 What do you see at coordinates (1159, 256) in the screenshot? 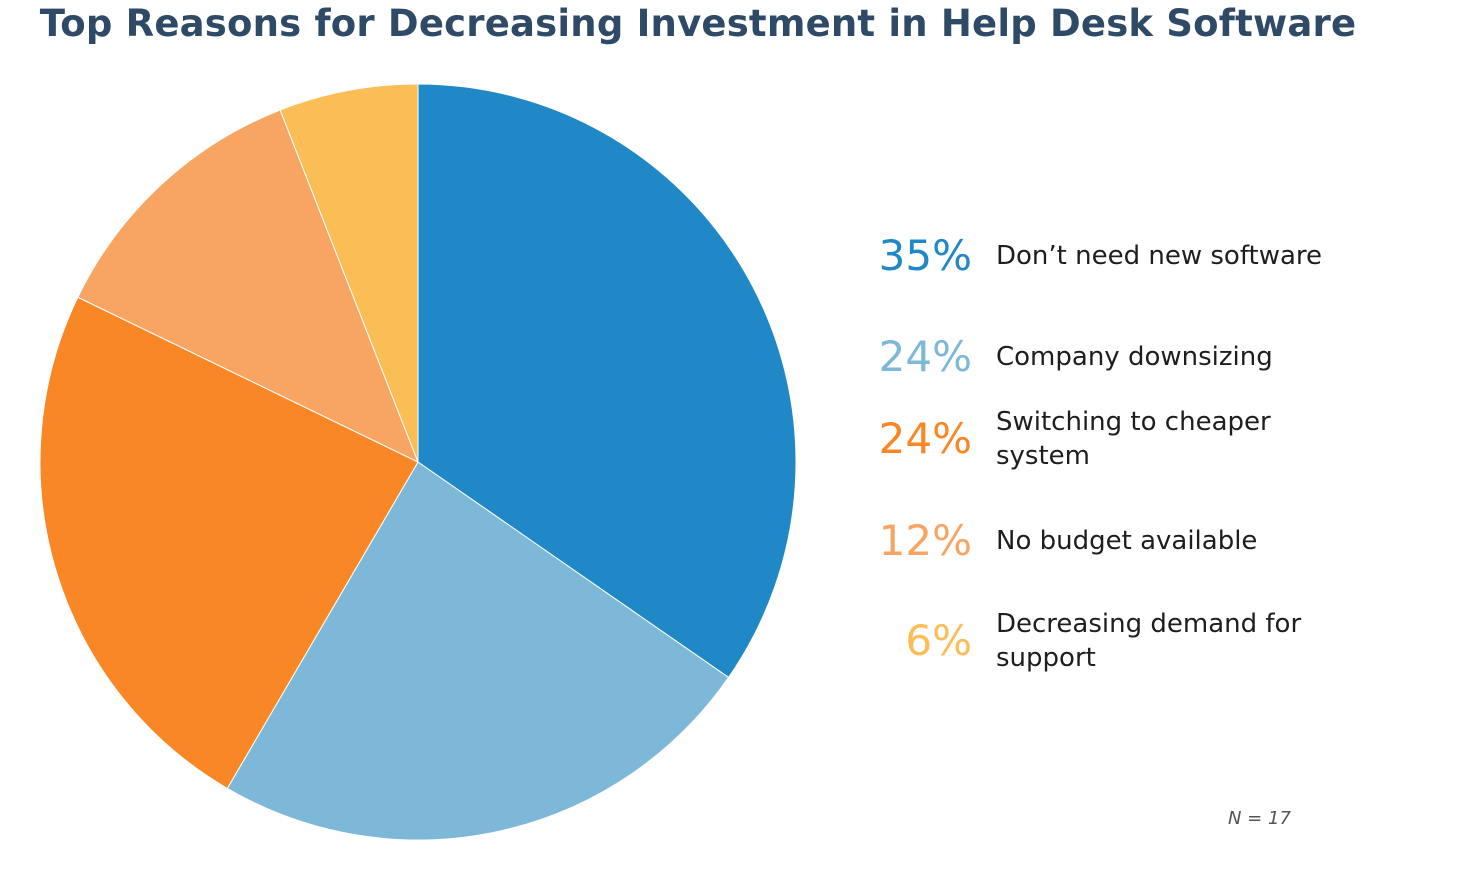
I see `legend-label: Don’t need new software` at bounding box center [1159, 256].